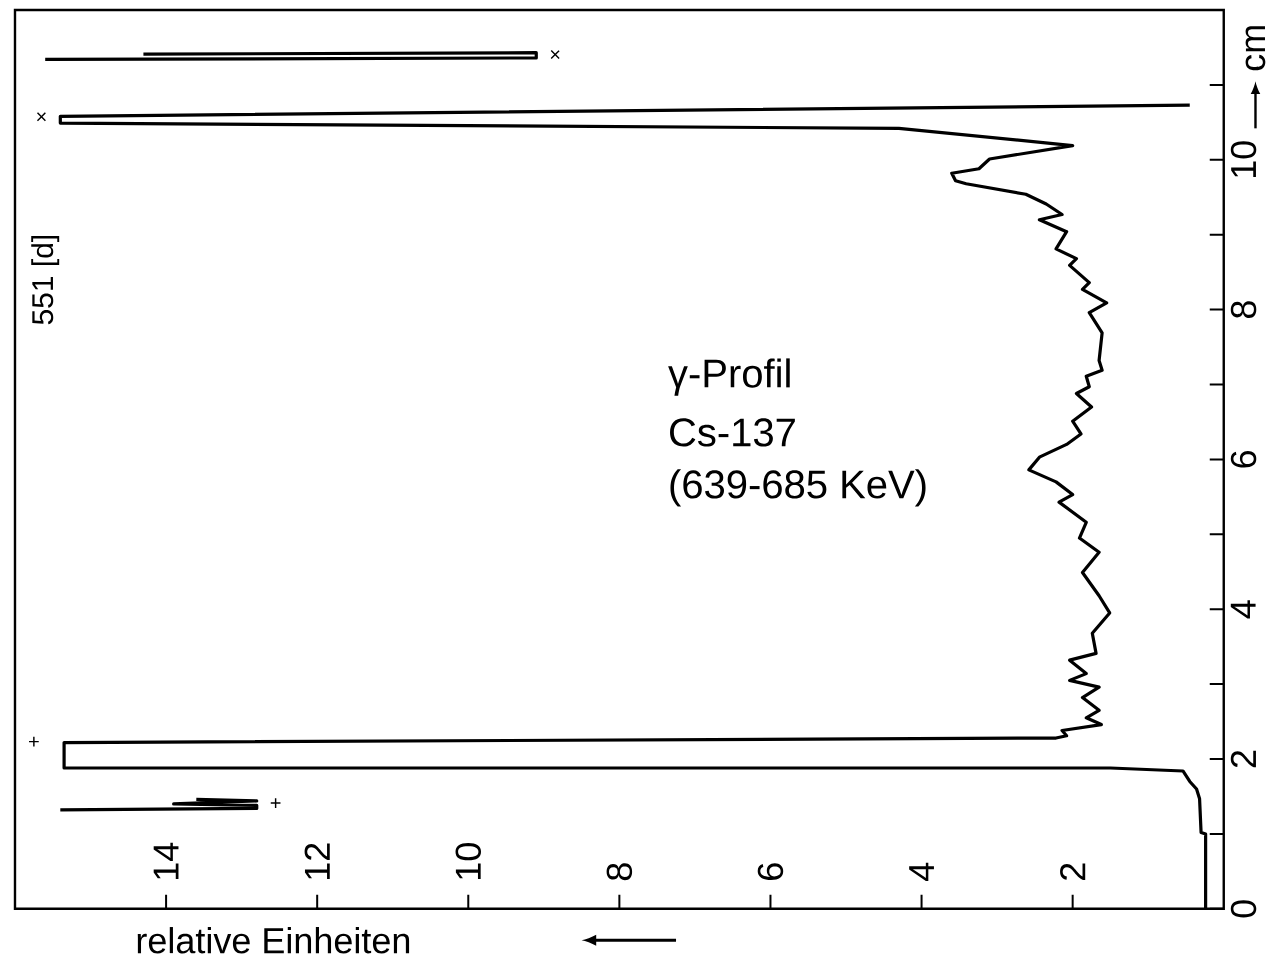  Describe the element at coordinates (770, 872) in the screenshot. I see `x-tick-label: 6` at that location.